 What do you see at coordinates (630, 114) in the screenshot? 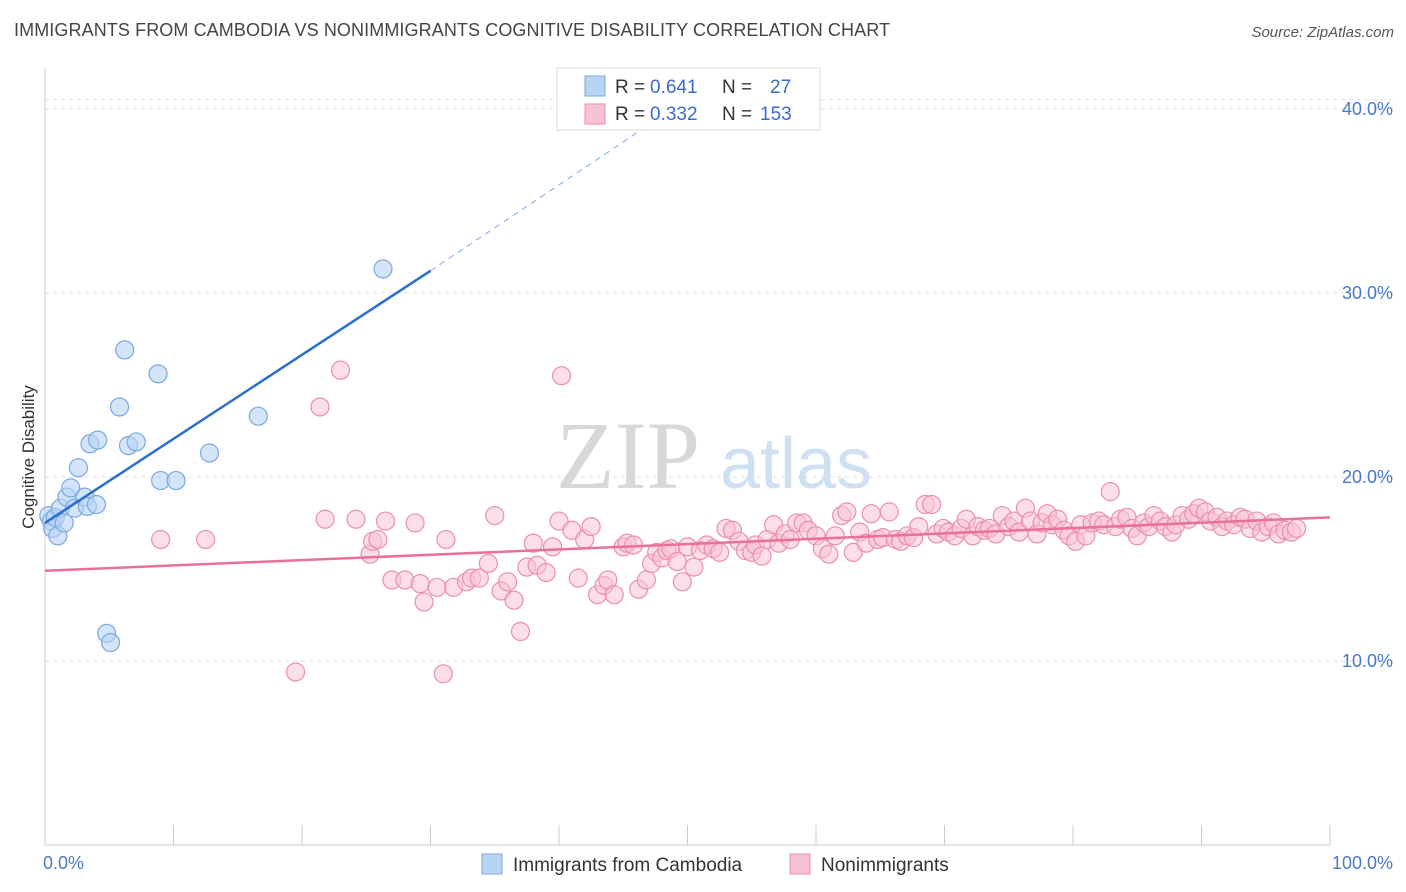
I see `legend-r-label-2: R =` at bounding box center [630, 114].